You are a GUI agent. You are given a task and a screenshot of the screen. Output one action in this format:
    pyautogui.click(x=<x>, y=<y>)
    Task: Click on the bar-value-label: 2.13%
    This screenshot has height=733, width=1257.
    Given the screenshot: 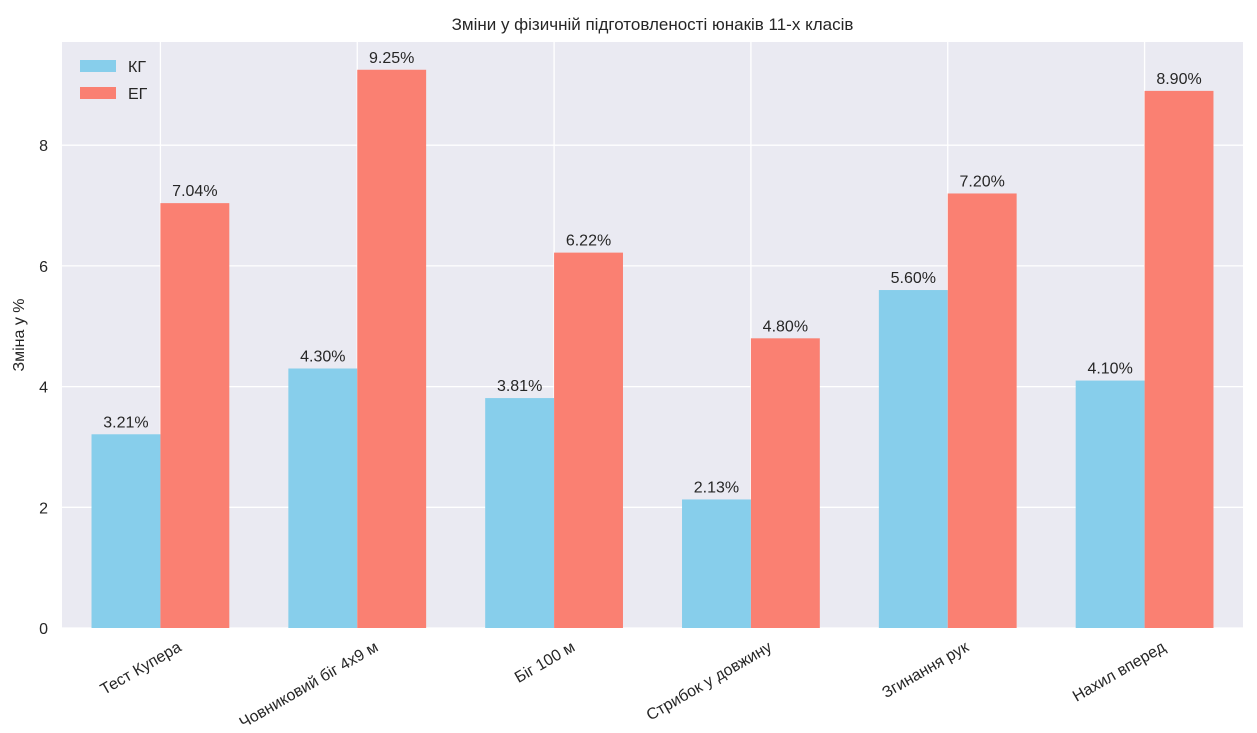 What is the action you would take?
    pyautogui.click(x=716, y=487)
    